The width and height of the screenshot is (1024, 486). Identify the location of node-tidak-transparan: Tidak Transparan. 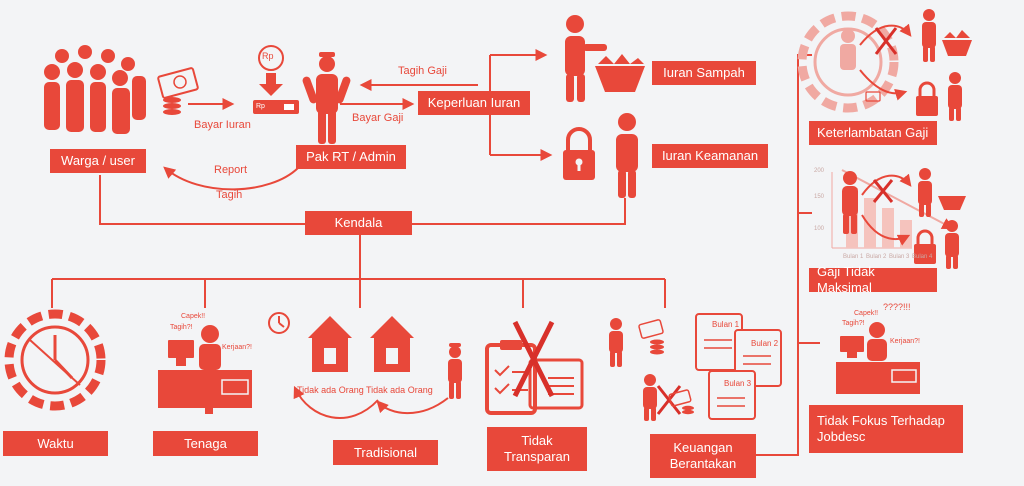
(537, 449).